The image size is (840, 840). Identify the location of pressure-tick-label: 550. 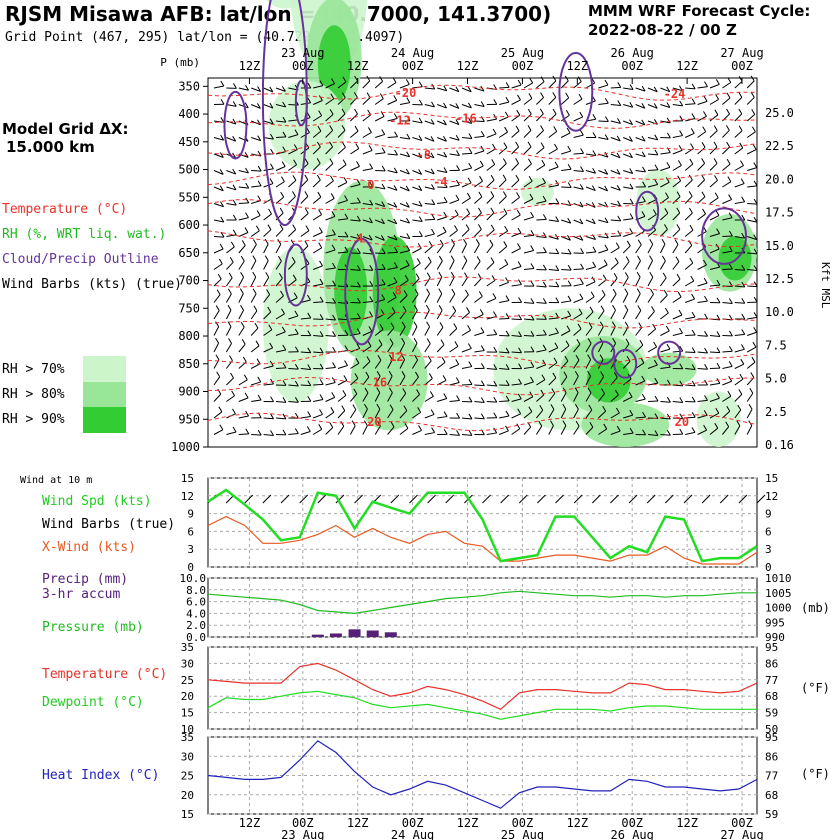
(189, 197).